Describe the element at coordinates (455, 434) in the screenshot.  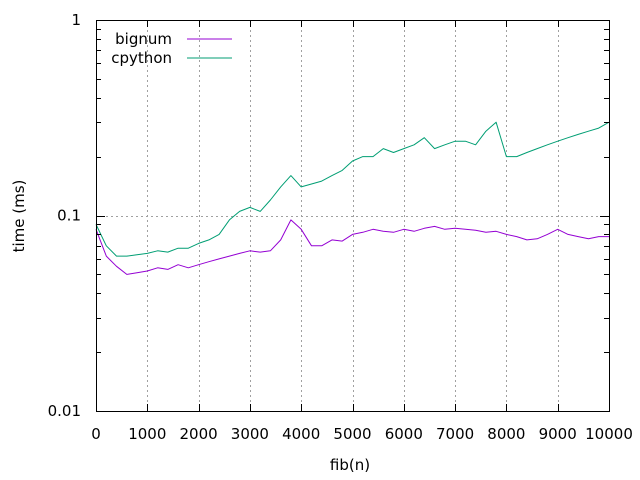
I see `x-tick-label: 7000` at that location.